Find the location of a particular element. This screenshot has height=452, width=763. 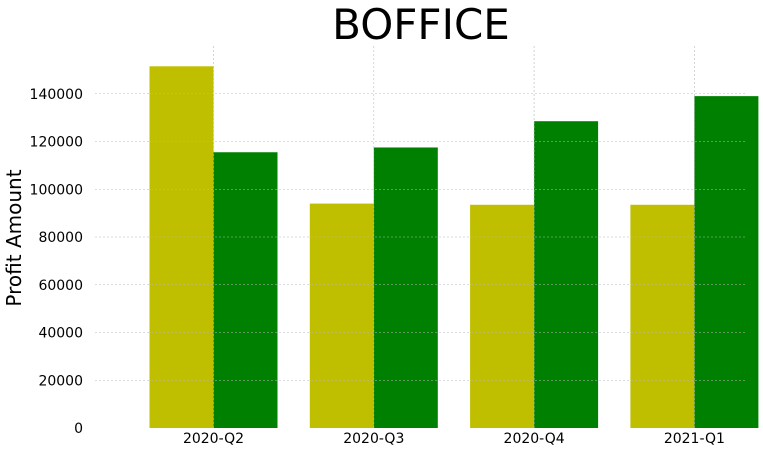

y-tick-label: 120000 is located at coordinates (56, 143).